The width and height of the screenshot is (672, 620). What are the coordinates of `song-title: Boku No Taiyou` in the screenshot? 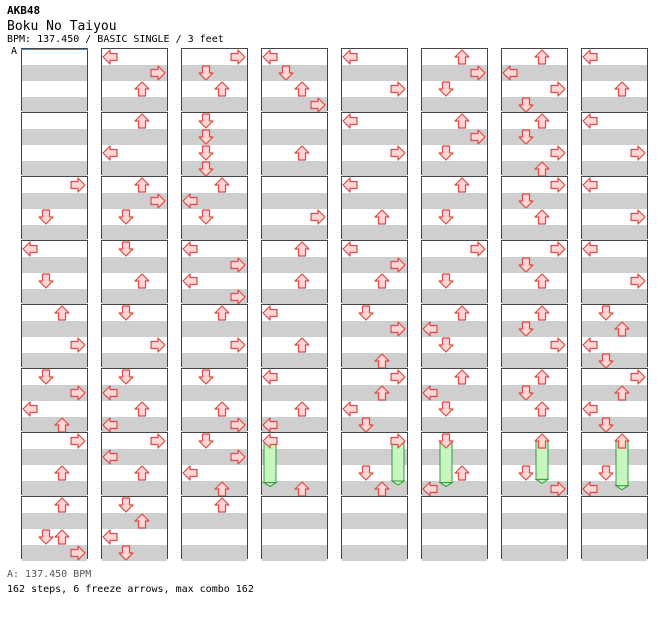 It's located at (62, 26).